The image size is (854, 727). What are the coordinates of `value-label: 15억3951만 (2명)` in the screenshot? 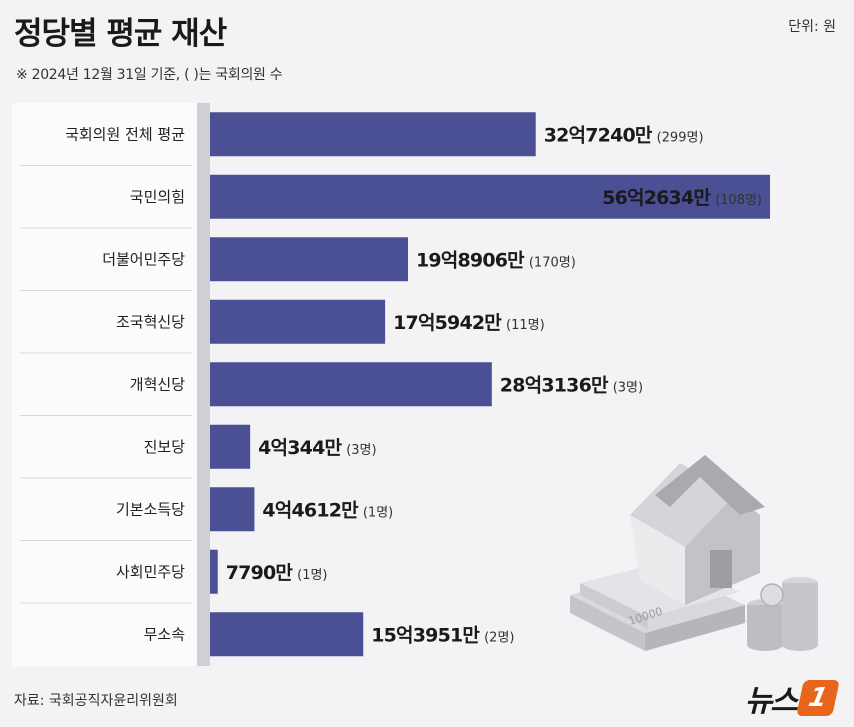 It's located at (442, 635).